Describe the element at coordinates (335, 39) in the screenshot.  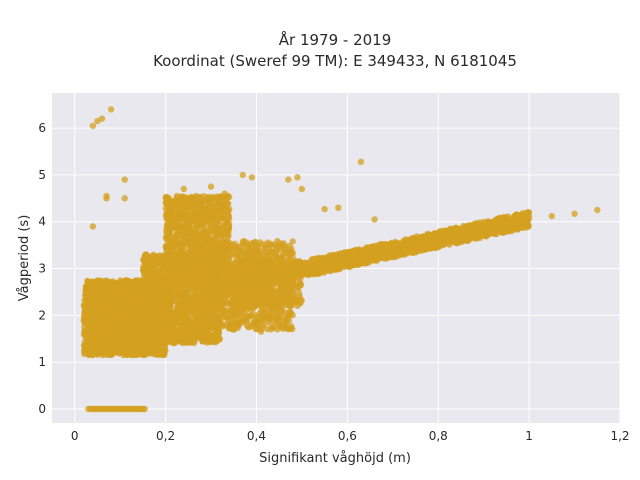
I see `chart-title-line1: År 1979 - 2019` at that location.